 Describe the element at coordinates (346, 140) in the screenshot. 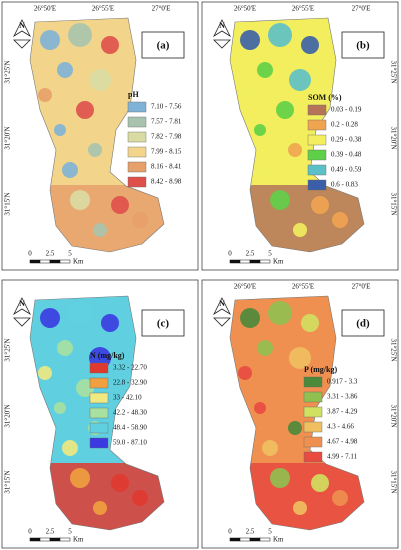

I see `legend-label: 0.29 - 0.38` at that location.